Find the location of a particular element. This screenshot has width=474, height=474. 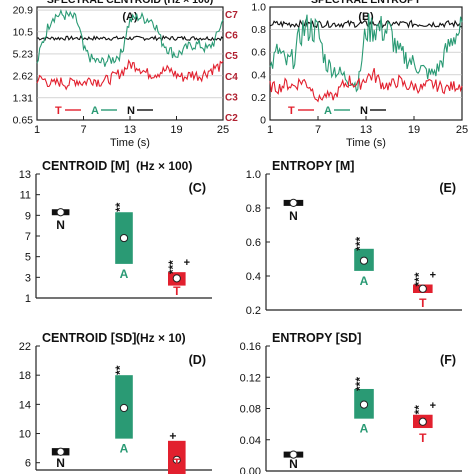

y-tick-label: 0.00 is located at coordinates (250, 470).